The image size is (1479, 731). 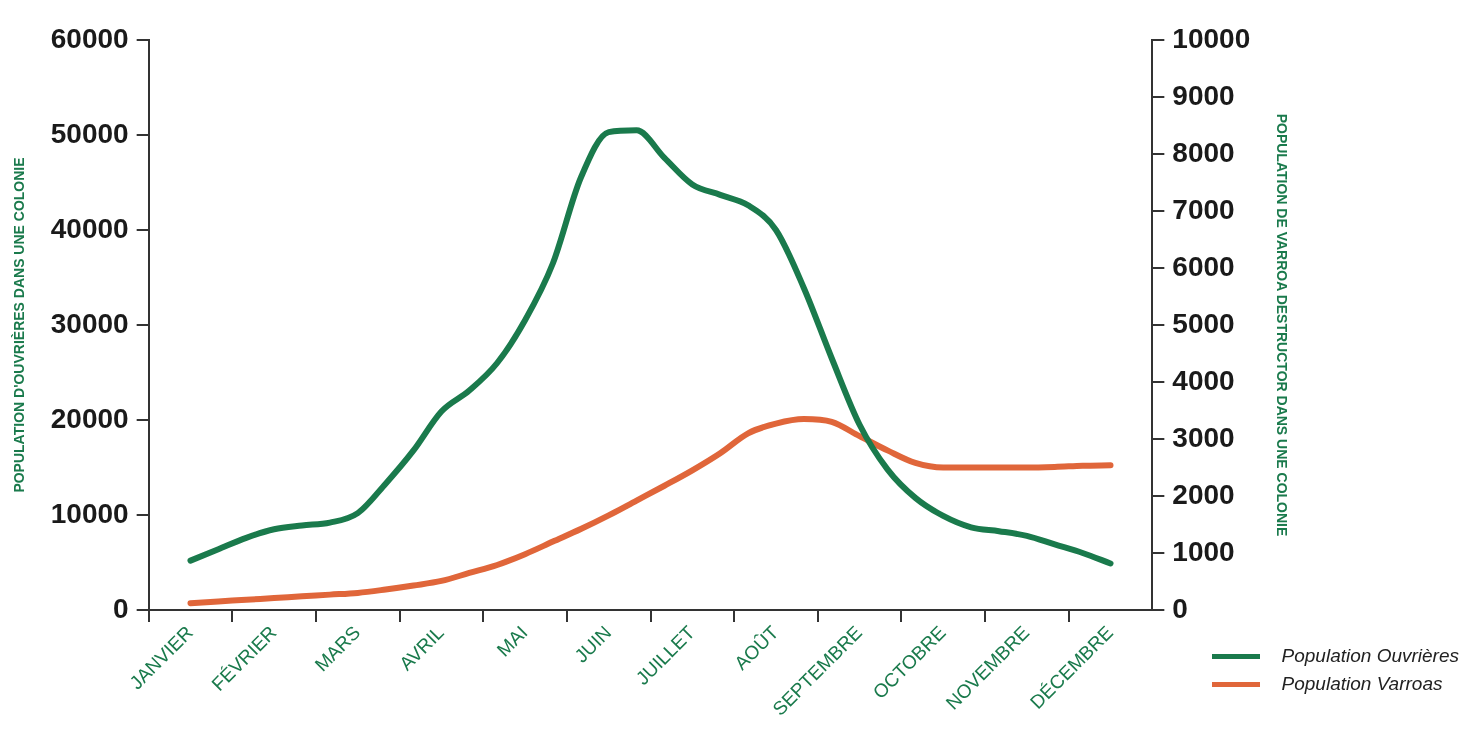 I want to click on y2-tick-label: 2000, so click(x=1203, y=494).